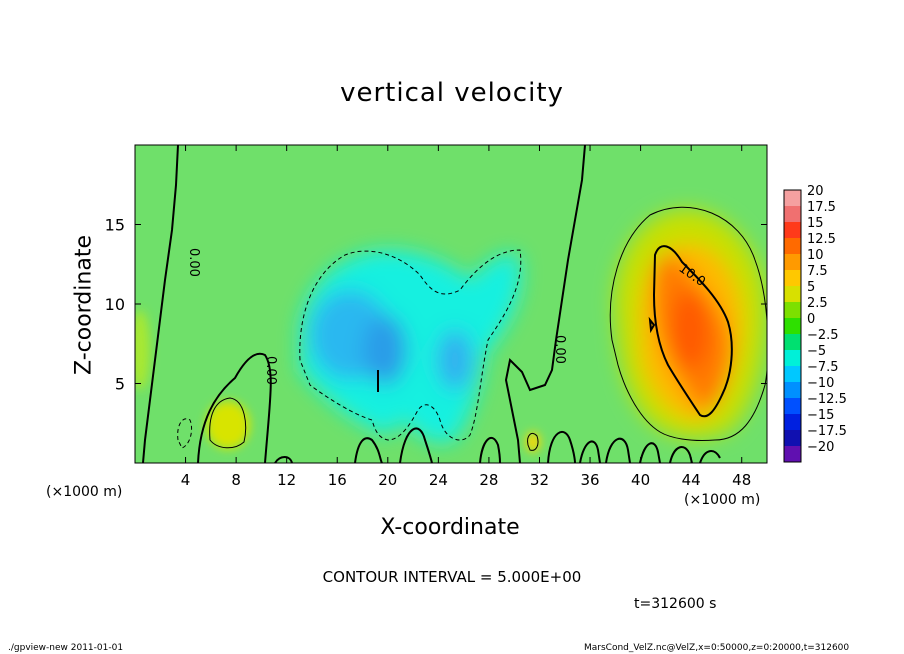 This screenshot has width=904, height=654. I want to click on time-stamp: t=312600 s, so click(675, 604).